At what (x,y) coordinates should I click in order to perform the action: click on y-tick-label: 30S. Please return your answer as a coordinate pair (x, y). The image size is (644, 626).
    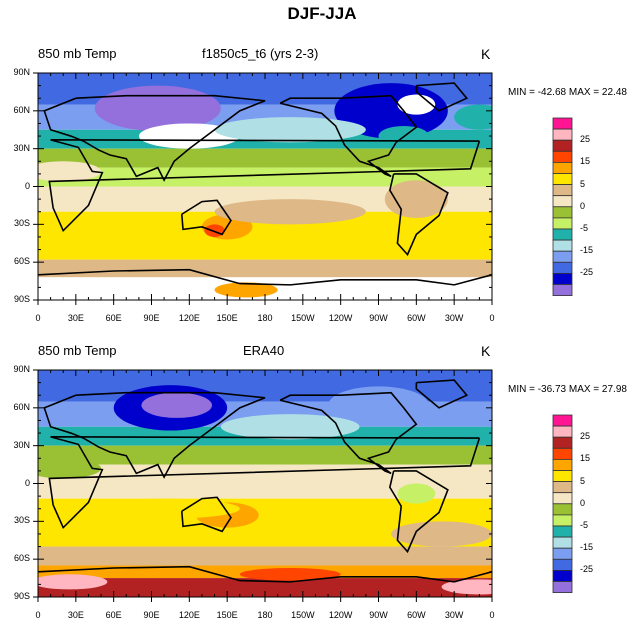
    Looking at the image, I should click on (21, 223).